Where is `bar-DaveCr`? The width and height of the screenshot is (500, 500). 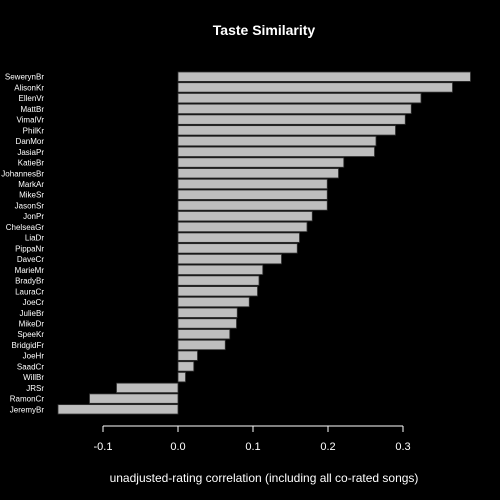
bar-DaveCr is located at coordinates (229, 259).